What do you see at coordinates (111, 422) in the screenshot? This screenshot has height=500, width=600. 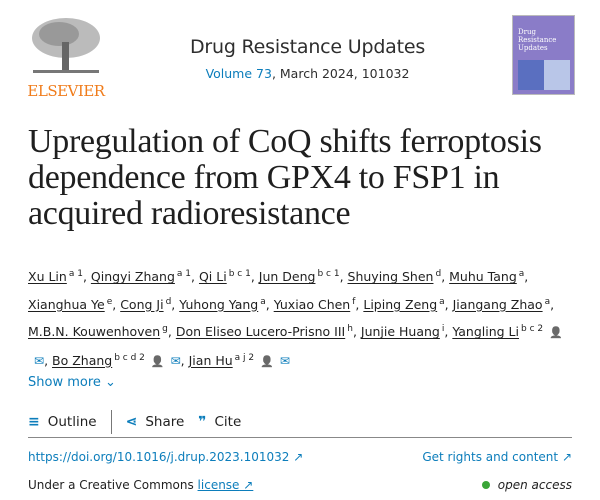 I see `toolbar-divider` at bounding box center [111, 422].